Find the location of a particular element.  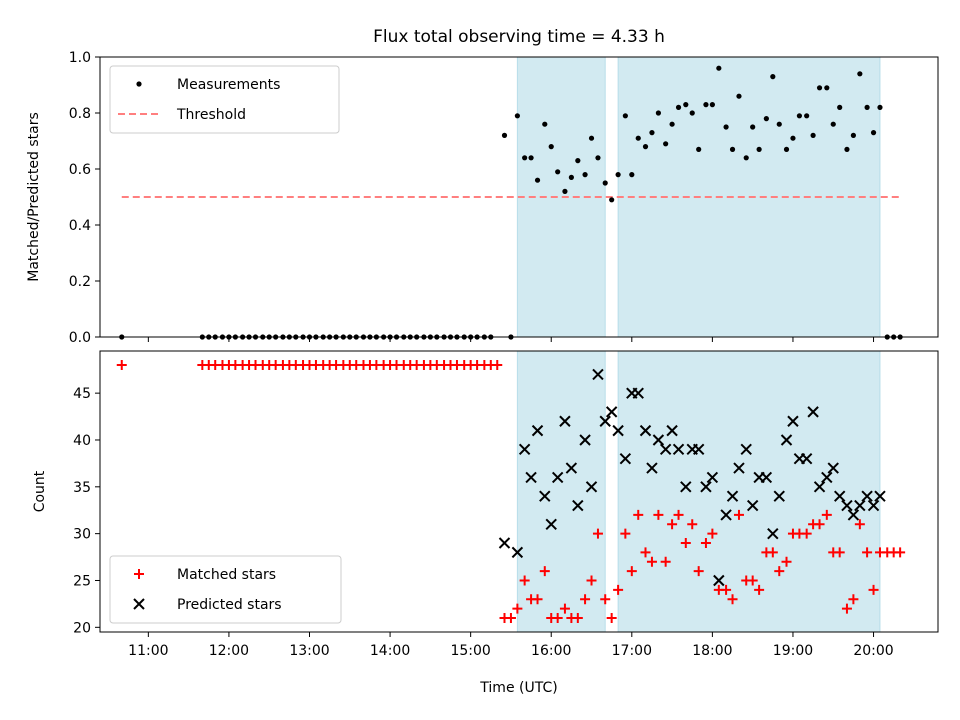

y-tick-label: 20 is located at coordinates (82, 628).